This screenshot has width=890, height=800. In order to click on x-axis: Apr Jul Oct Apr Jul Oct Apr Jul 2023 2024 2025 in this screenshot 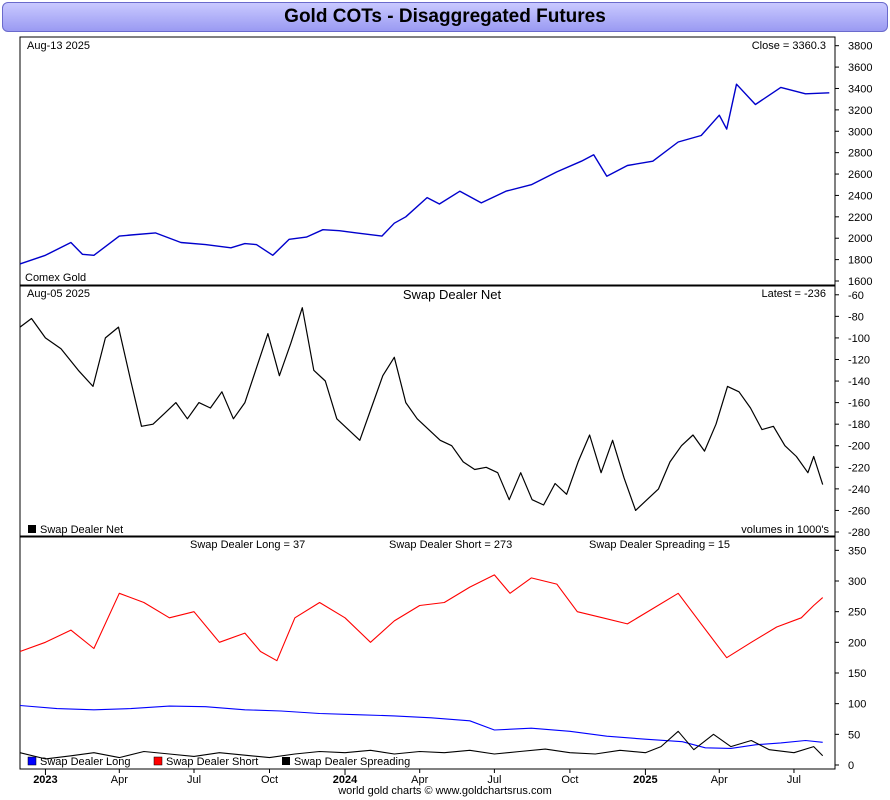, I will do `click(417, 777)`.